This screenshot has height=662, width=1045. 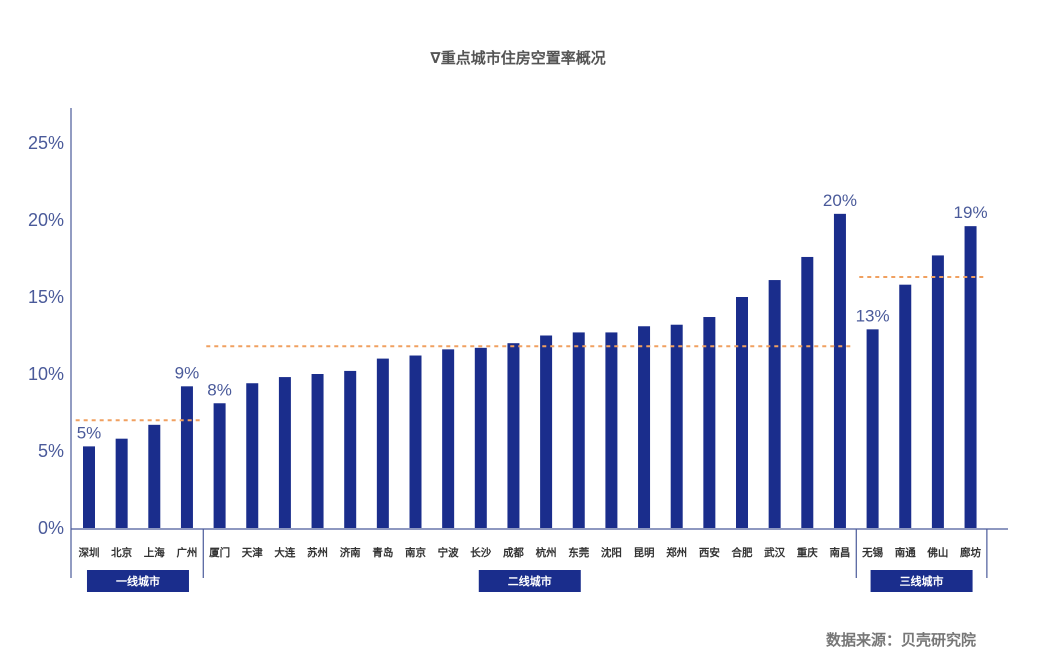 What do you see at coordinates (89, 432) in the screenshot?
I see `data-label: 5%` at bounding box center [89, 432].